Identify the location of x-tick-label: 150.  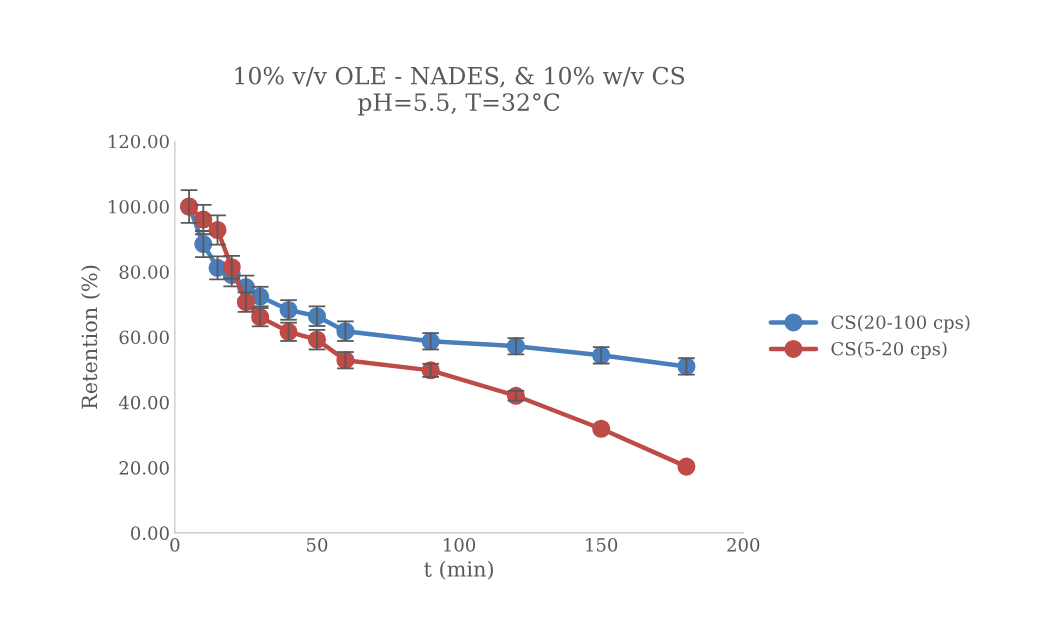
(602, 545).